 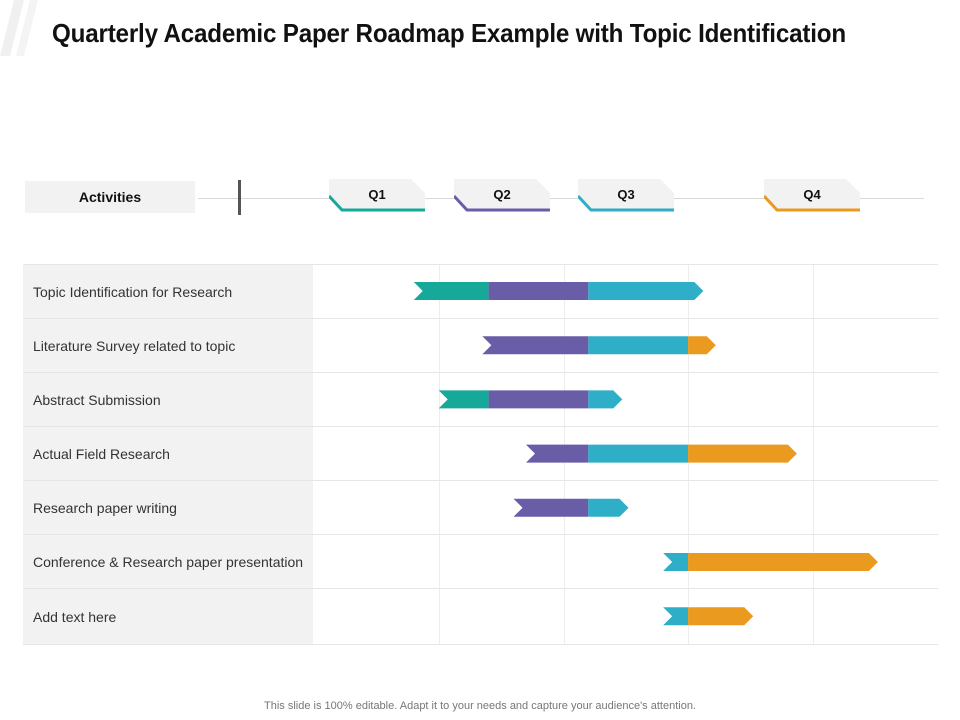 I want to click on header-divider, so click(x=239, y=197).